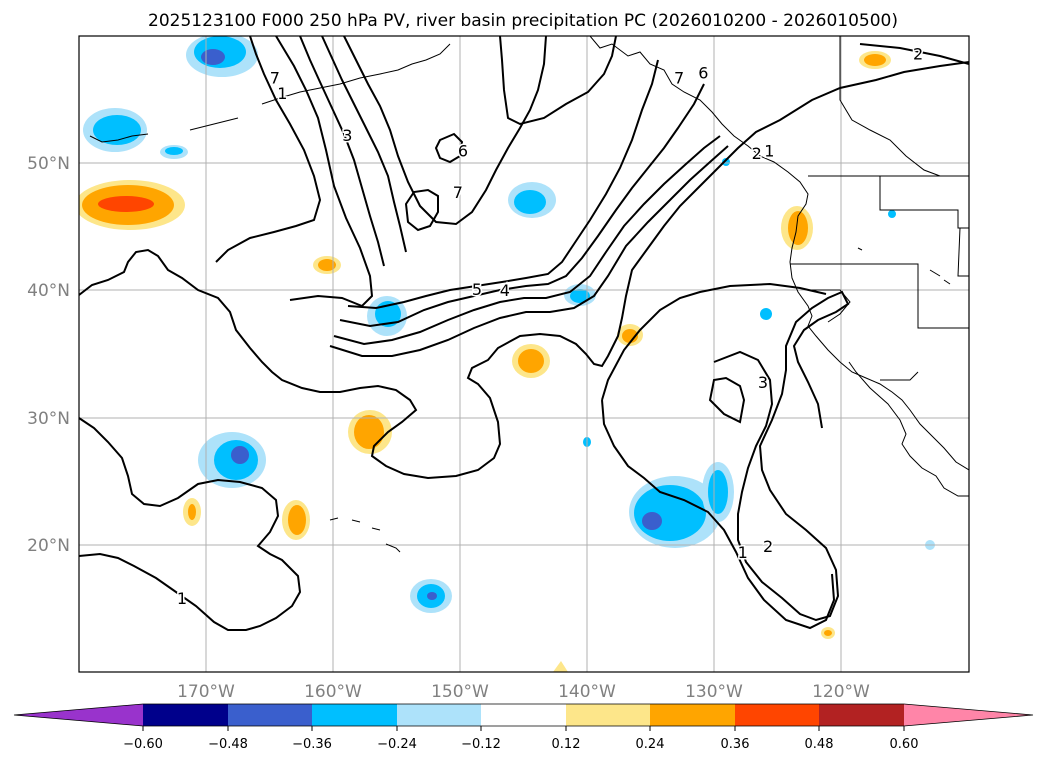 Image resolution: width=1047 pixels, height=765 pixels. What do you see at coordinates (477, 289) in the screenshot?
I see `pv-contour-label: 5` at bounding box center [477, 289].